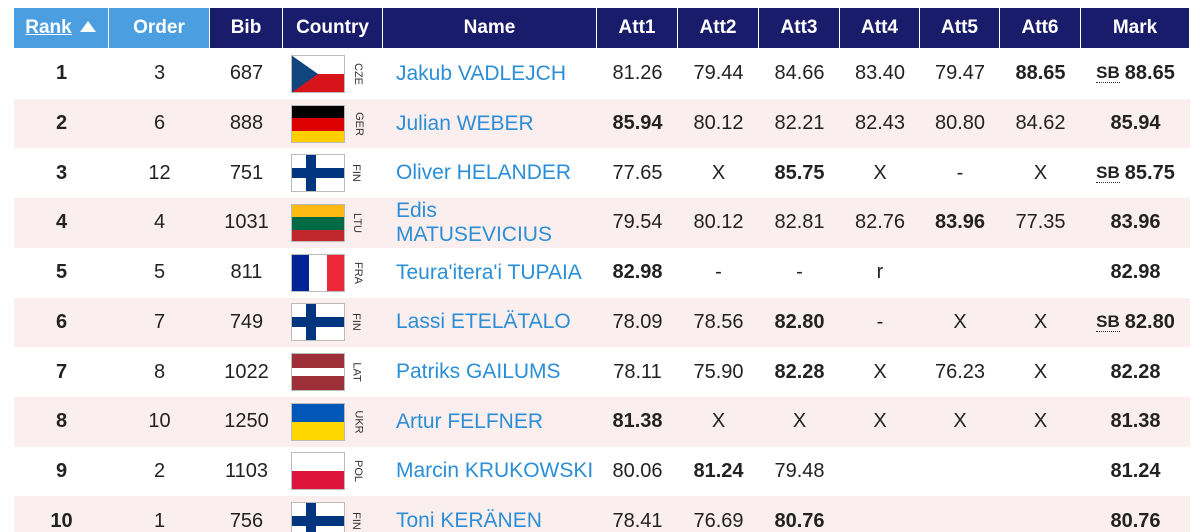  I want to click on mark: 85.94, so click(1135, 124).